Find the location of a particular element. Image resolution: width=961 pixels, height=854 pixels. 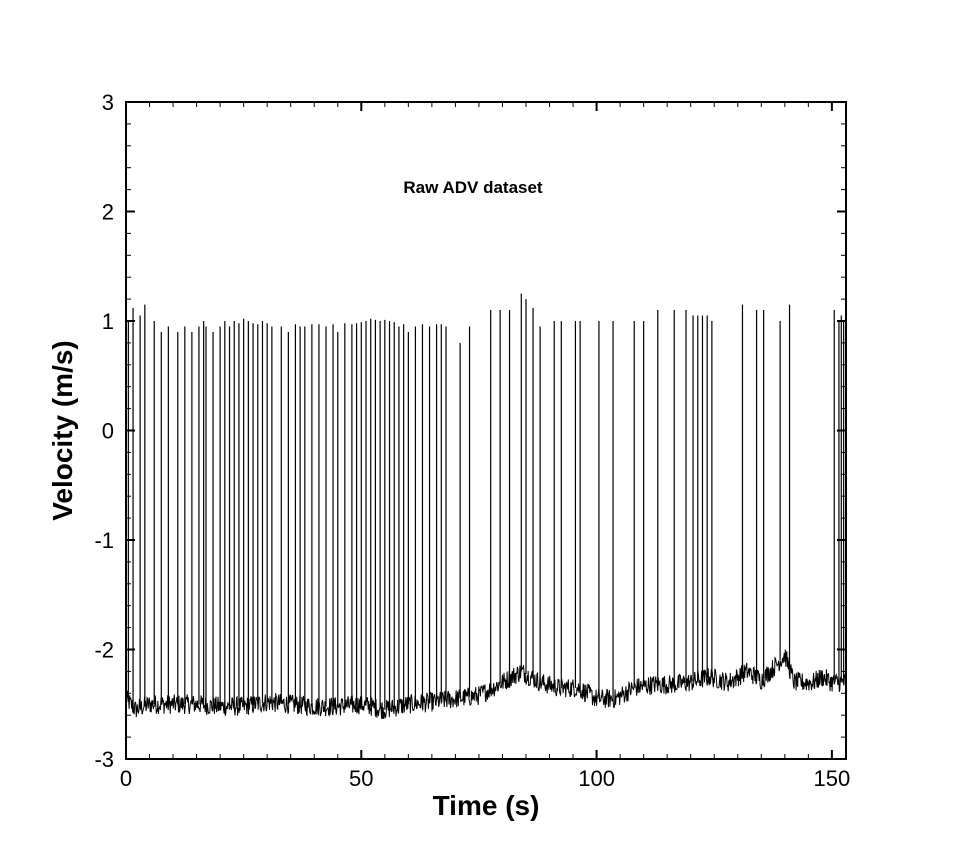

y-tick-label: -3 is located at coordinates (104, 759).